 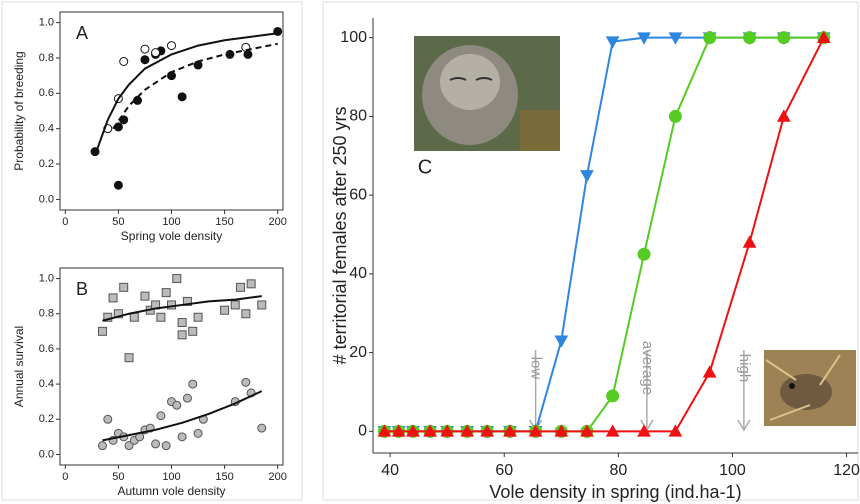 What do you see at coordinates (340, 235) in the screenshot?
I see `y-axis-label: # territorial females after 250 yrs` at bounding box center [340, 235].